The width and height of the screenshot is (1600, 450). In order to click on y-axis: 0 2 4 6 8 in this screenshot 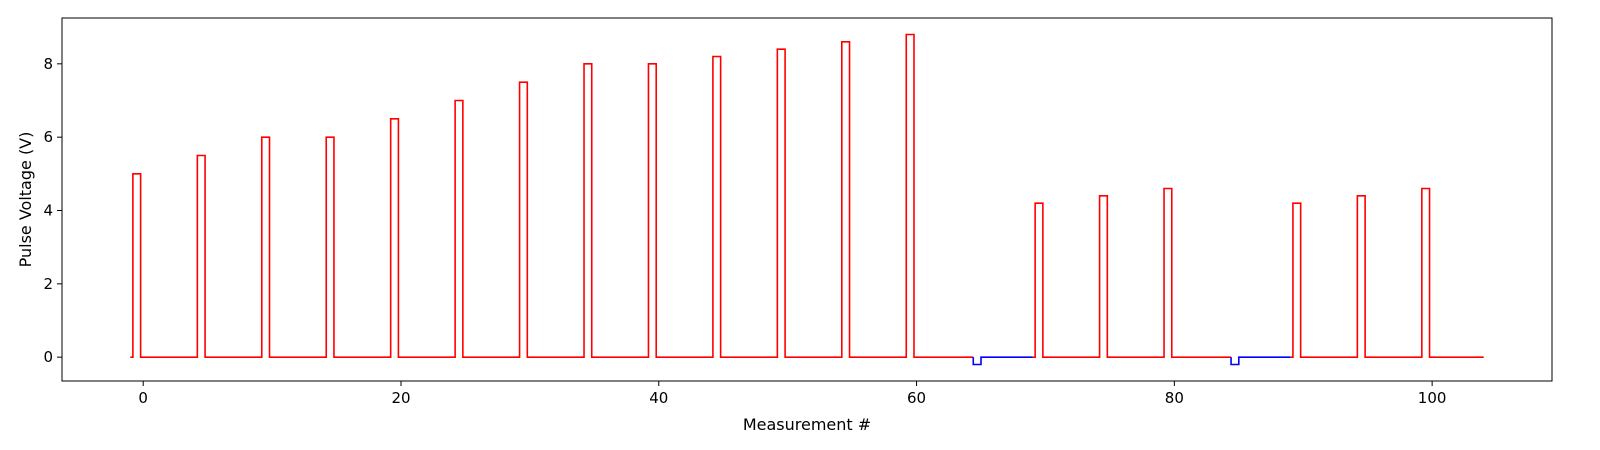, I will do `click(52, 210)`.